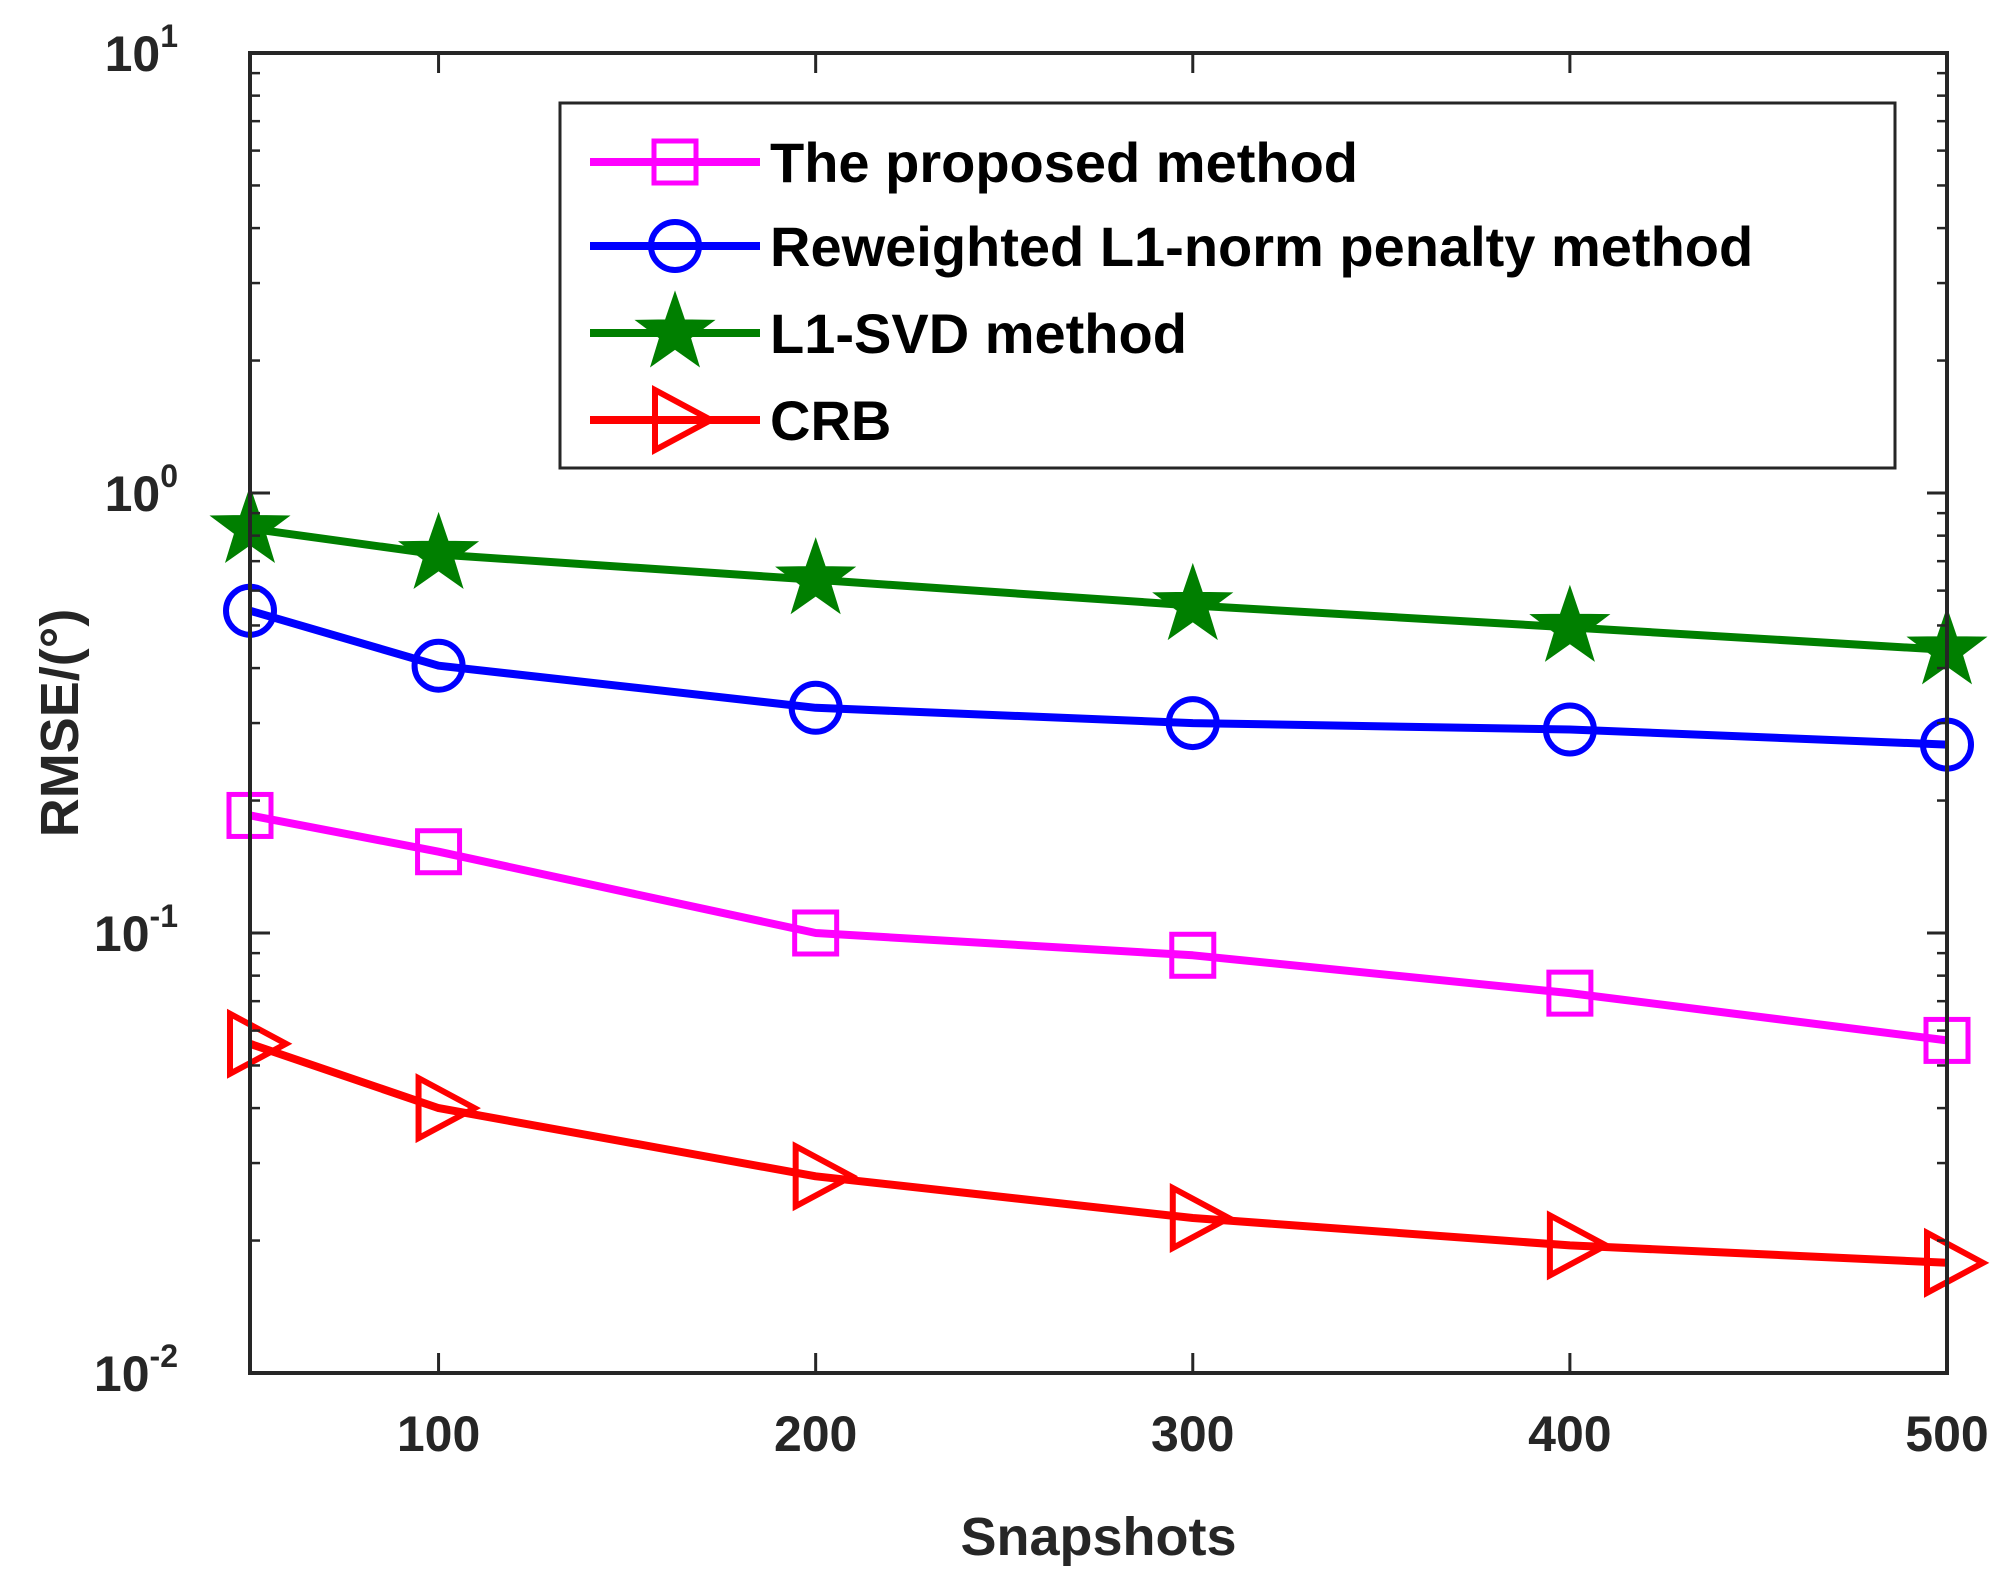 The width and height of the screenshot is (2007, 1577). I want to click on x-tick-label: 300, so click(1192, 1434).